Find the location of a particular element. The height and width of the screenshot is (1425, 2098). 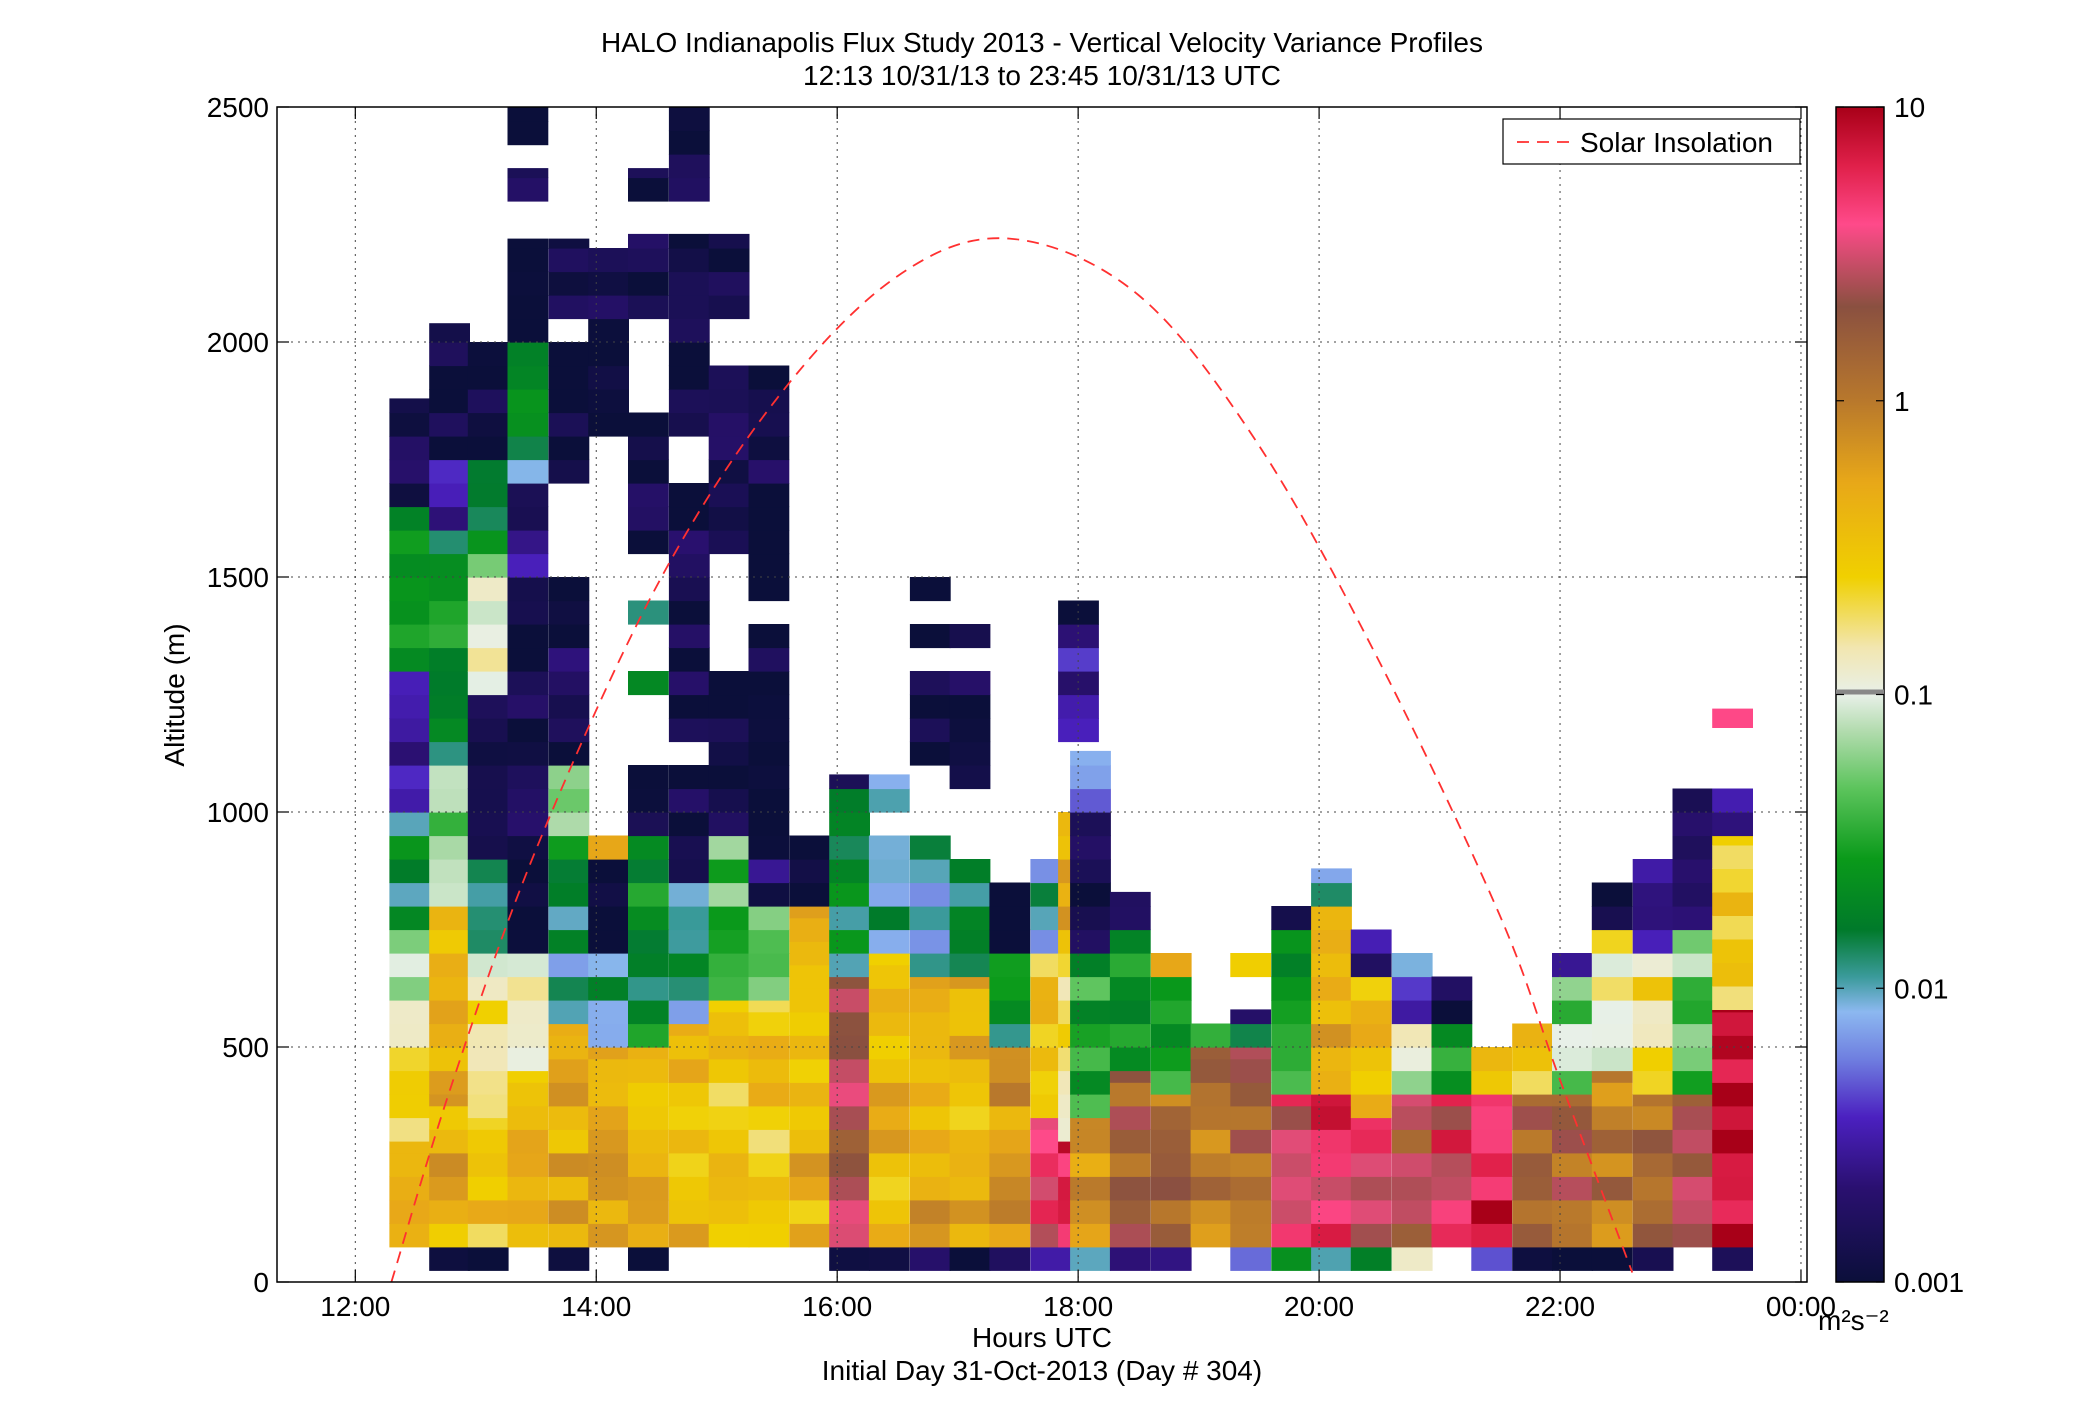

legend: Solar Insolation is located at coordinates (1651, 141).